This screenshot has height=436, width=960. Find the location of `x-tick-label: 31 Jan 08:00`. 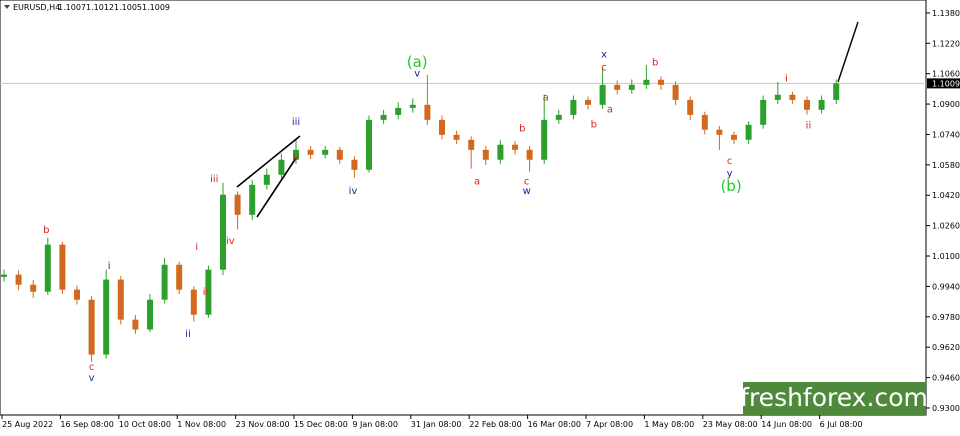

x-tick-label: 31 Jan 08:00 is located at coordinates (436, 424).